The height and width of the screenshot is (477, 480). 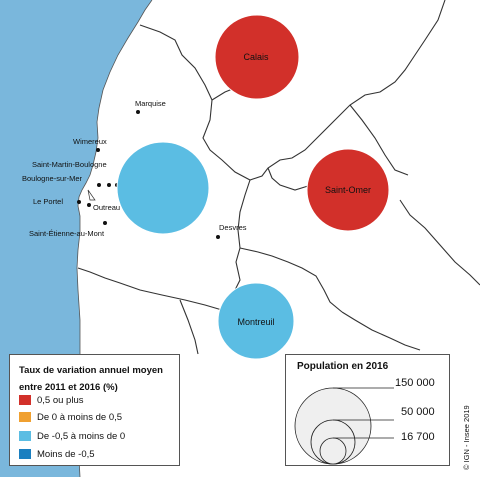 What do you see at coordinates (25, 454) in the screenshot?
I see `swatch-dark-blue` at bounding box center [25, 454].